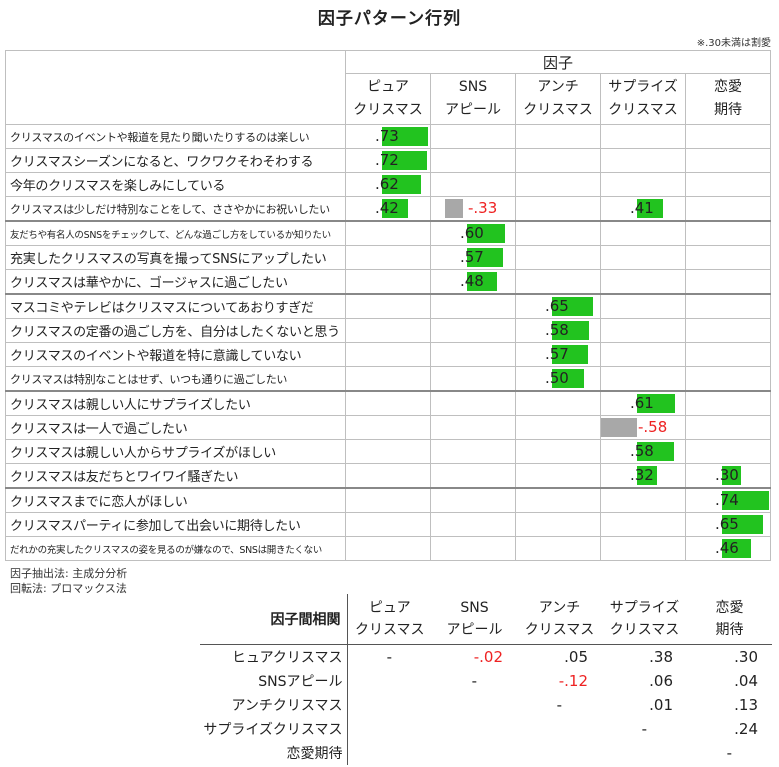  I want to click on loading-cell: .30, so click(728, 476).